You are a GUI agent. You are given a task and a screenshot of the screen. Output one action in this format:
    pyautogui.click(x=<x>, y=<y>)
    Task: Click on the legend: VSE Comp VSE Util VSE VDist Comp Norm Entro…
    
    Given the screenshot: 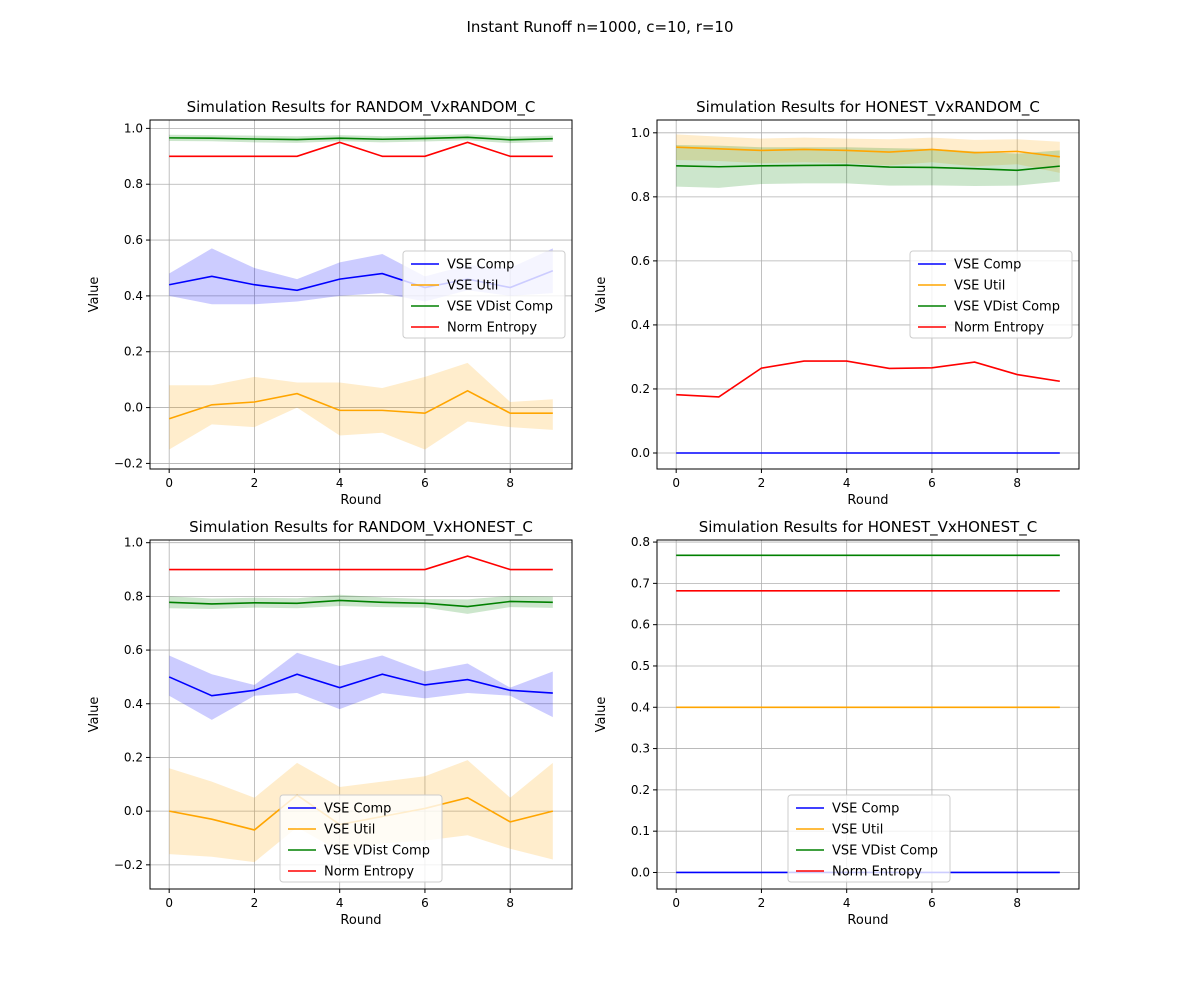 What is the action you would take?
    pyautogui.click(x=869, y=838)
    